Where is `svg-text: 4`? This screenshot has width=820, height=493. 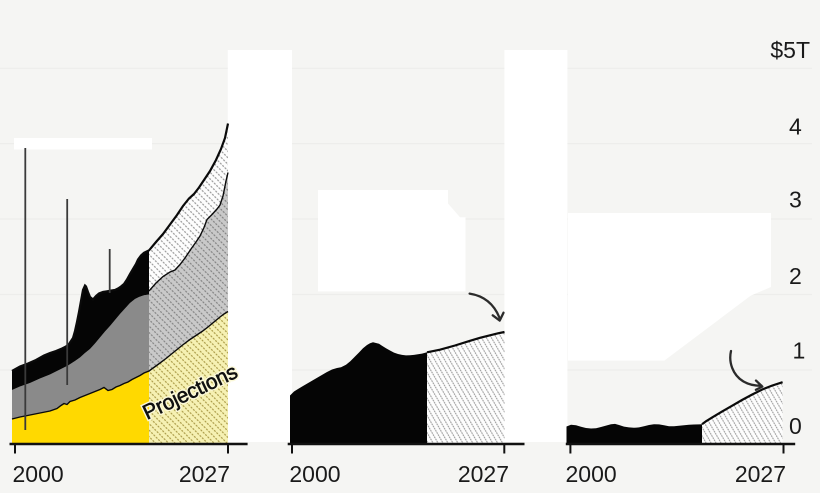
svg-text: 4 is located at coordinates (795, 127).